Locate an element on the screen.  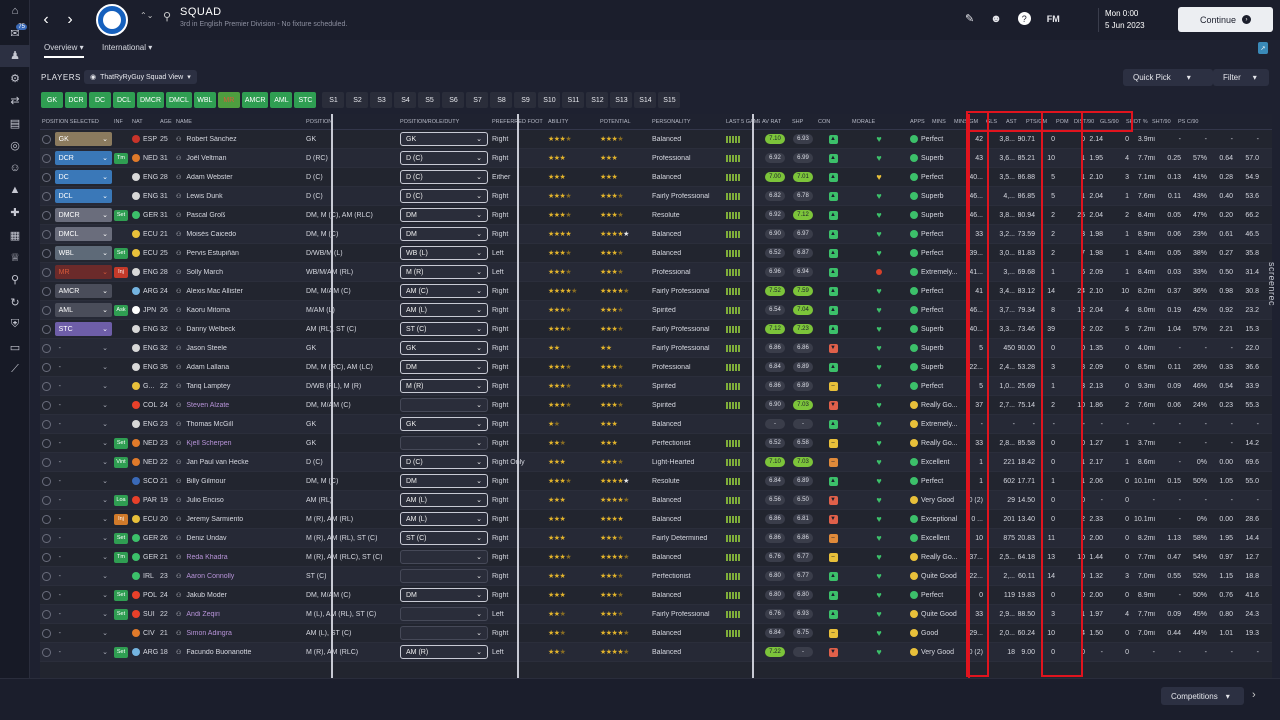
position-chip: S8 is located at coordinates (501, 100).